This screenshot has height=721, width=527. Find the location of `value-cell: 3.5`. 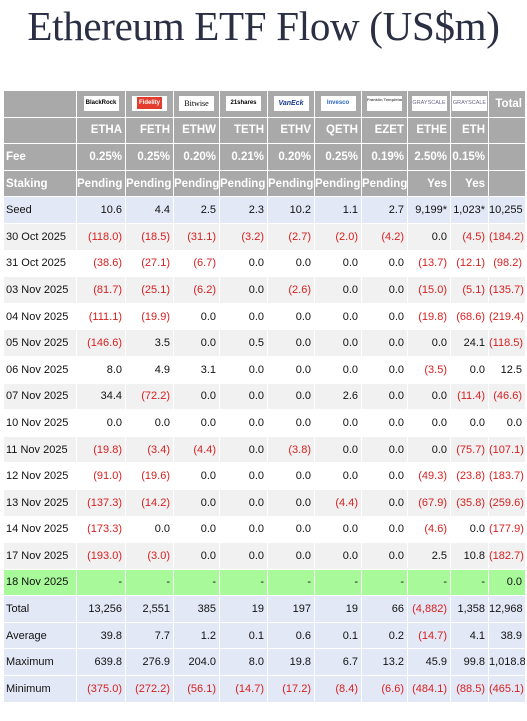

value-cell: 3.5 is located at coordinates (149, 343).